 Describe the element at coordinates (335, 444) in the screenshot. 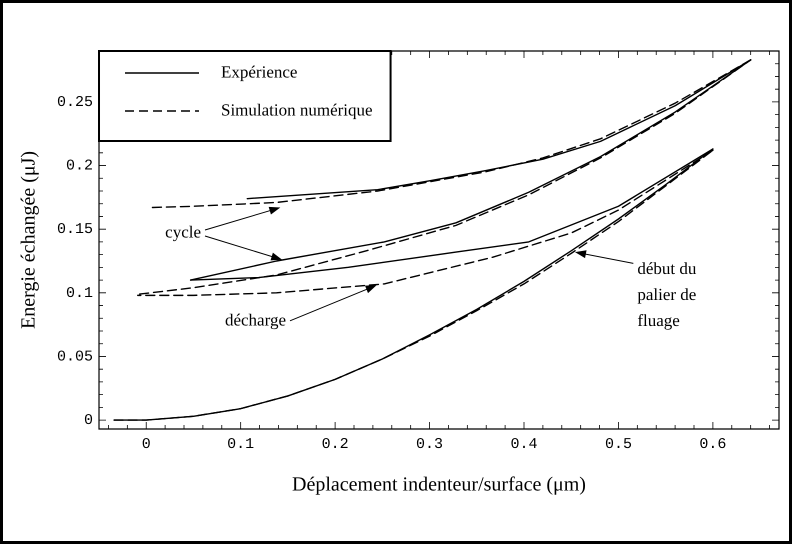

I see `x-tick-label: 0.2` at that location.